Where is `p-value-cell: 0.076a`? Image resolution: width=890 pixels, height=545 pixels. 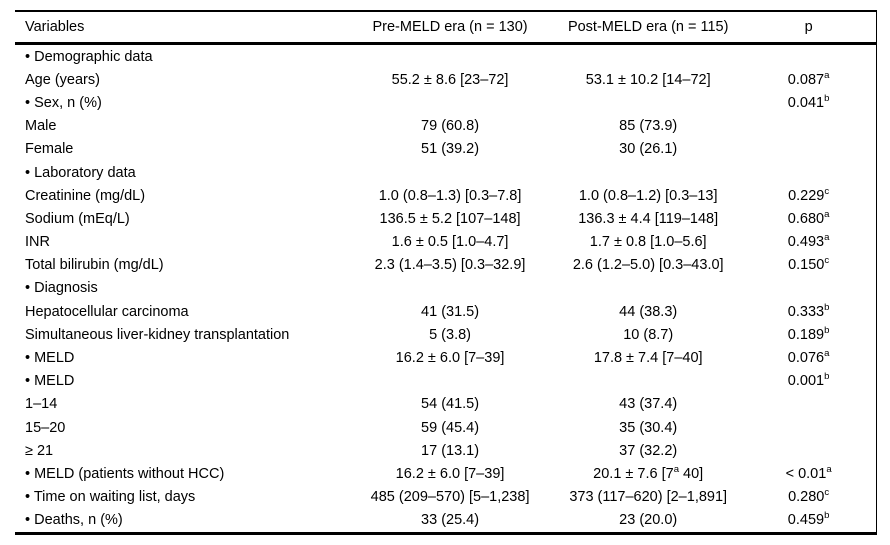 p-value-cell: 0.076a is located at coordinates (808, 357).